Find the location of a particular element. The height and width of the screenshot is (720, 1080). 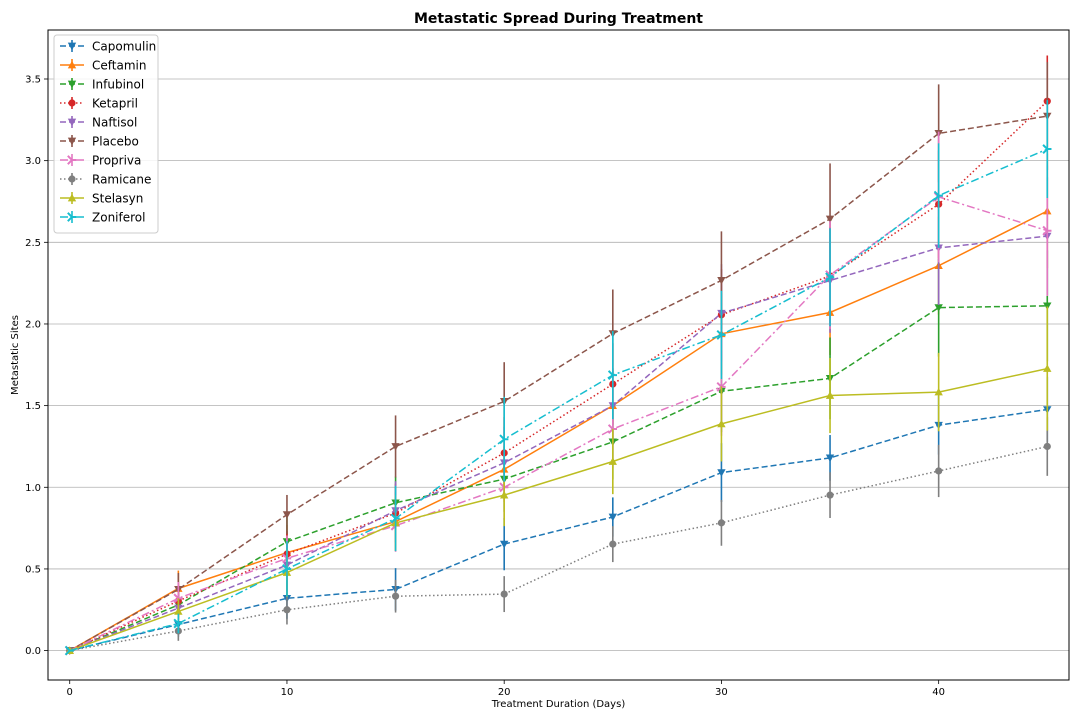

legend-label: Zoniferol is located at coordinates (118, 218).